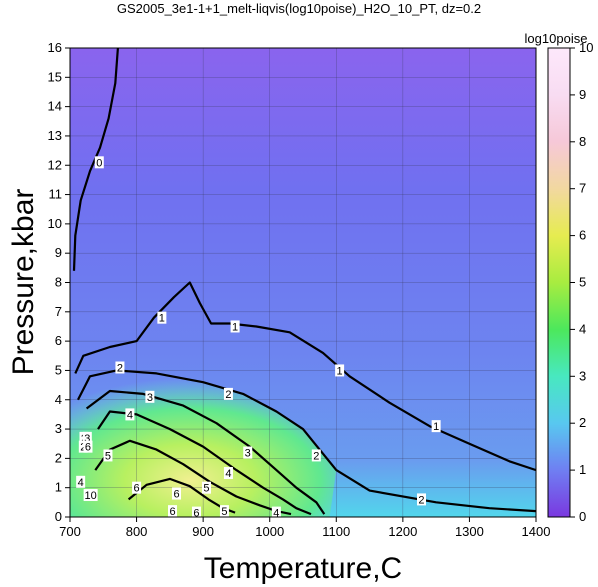  I want to click on colorbar-tick-label: 10, so click(586, 47).